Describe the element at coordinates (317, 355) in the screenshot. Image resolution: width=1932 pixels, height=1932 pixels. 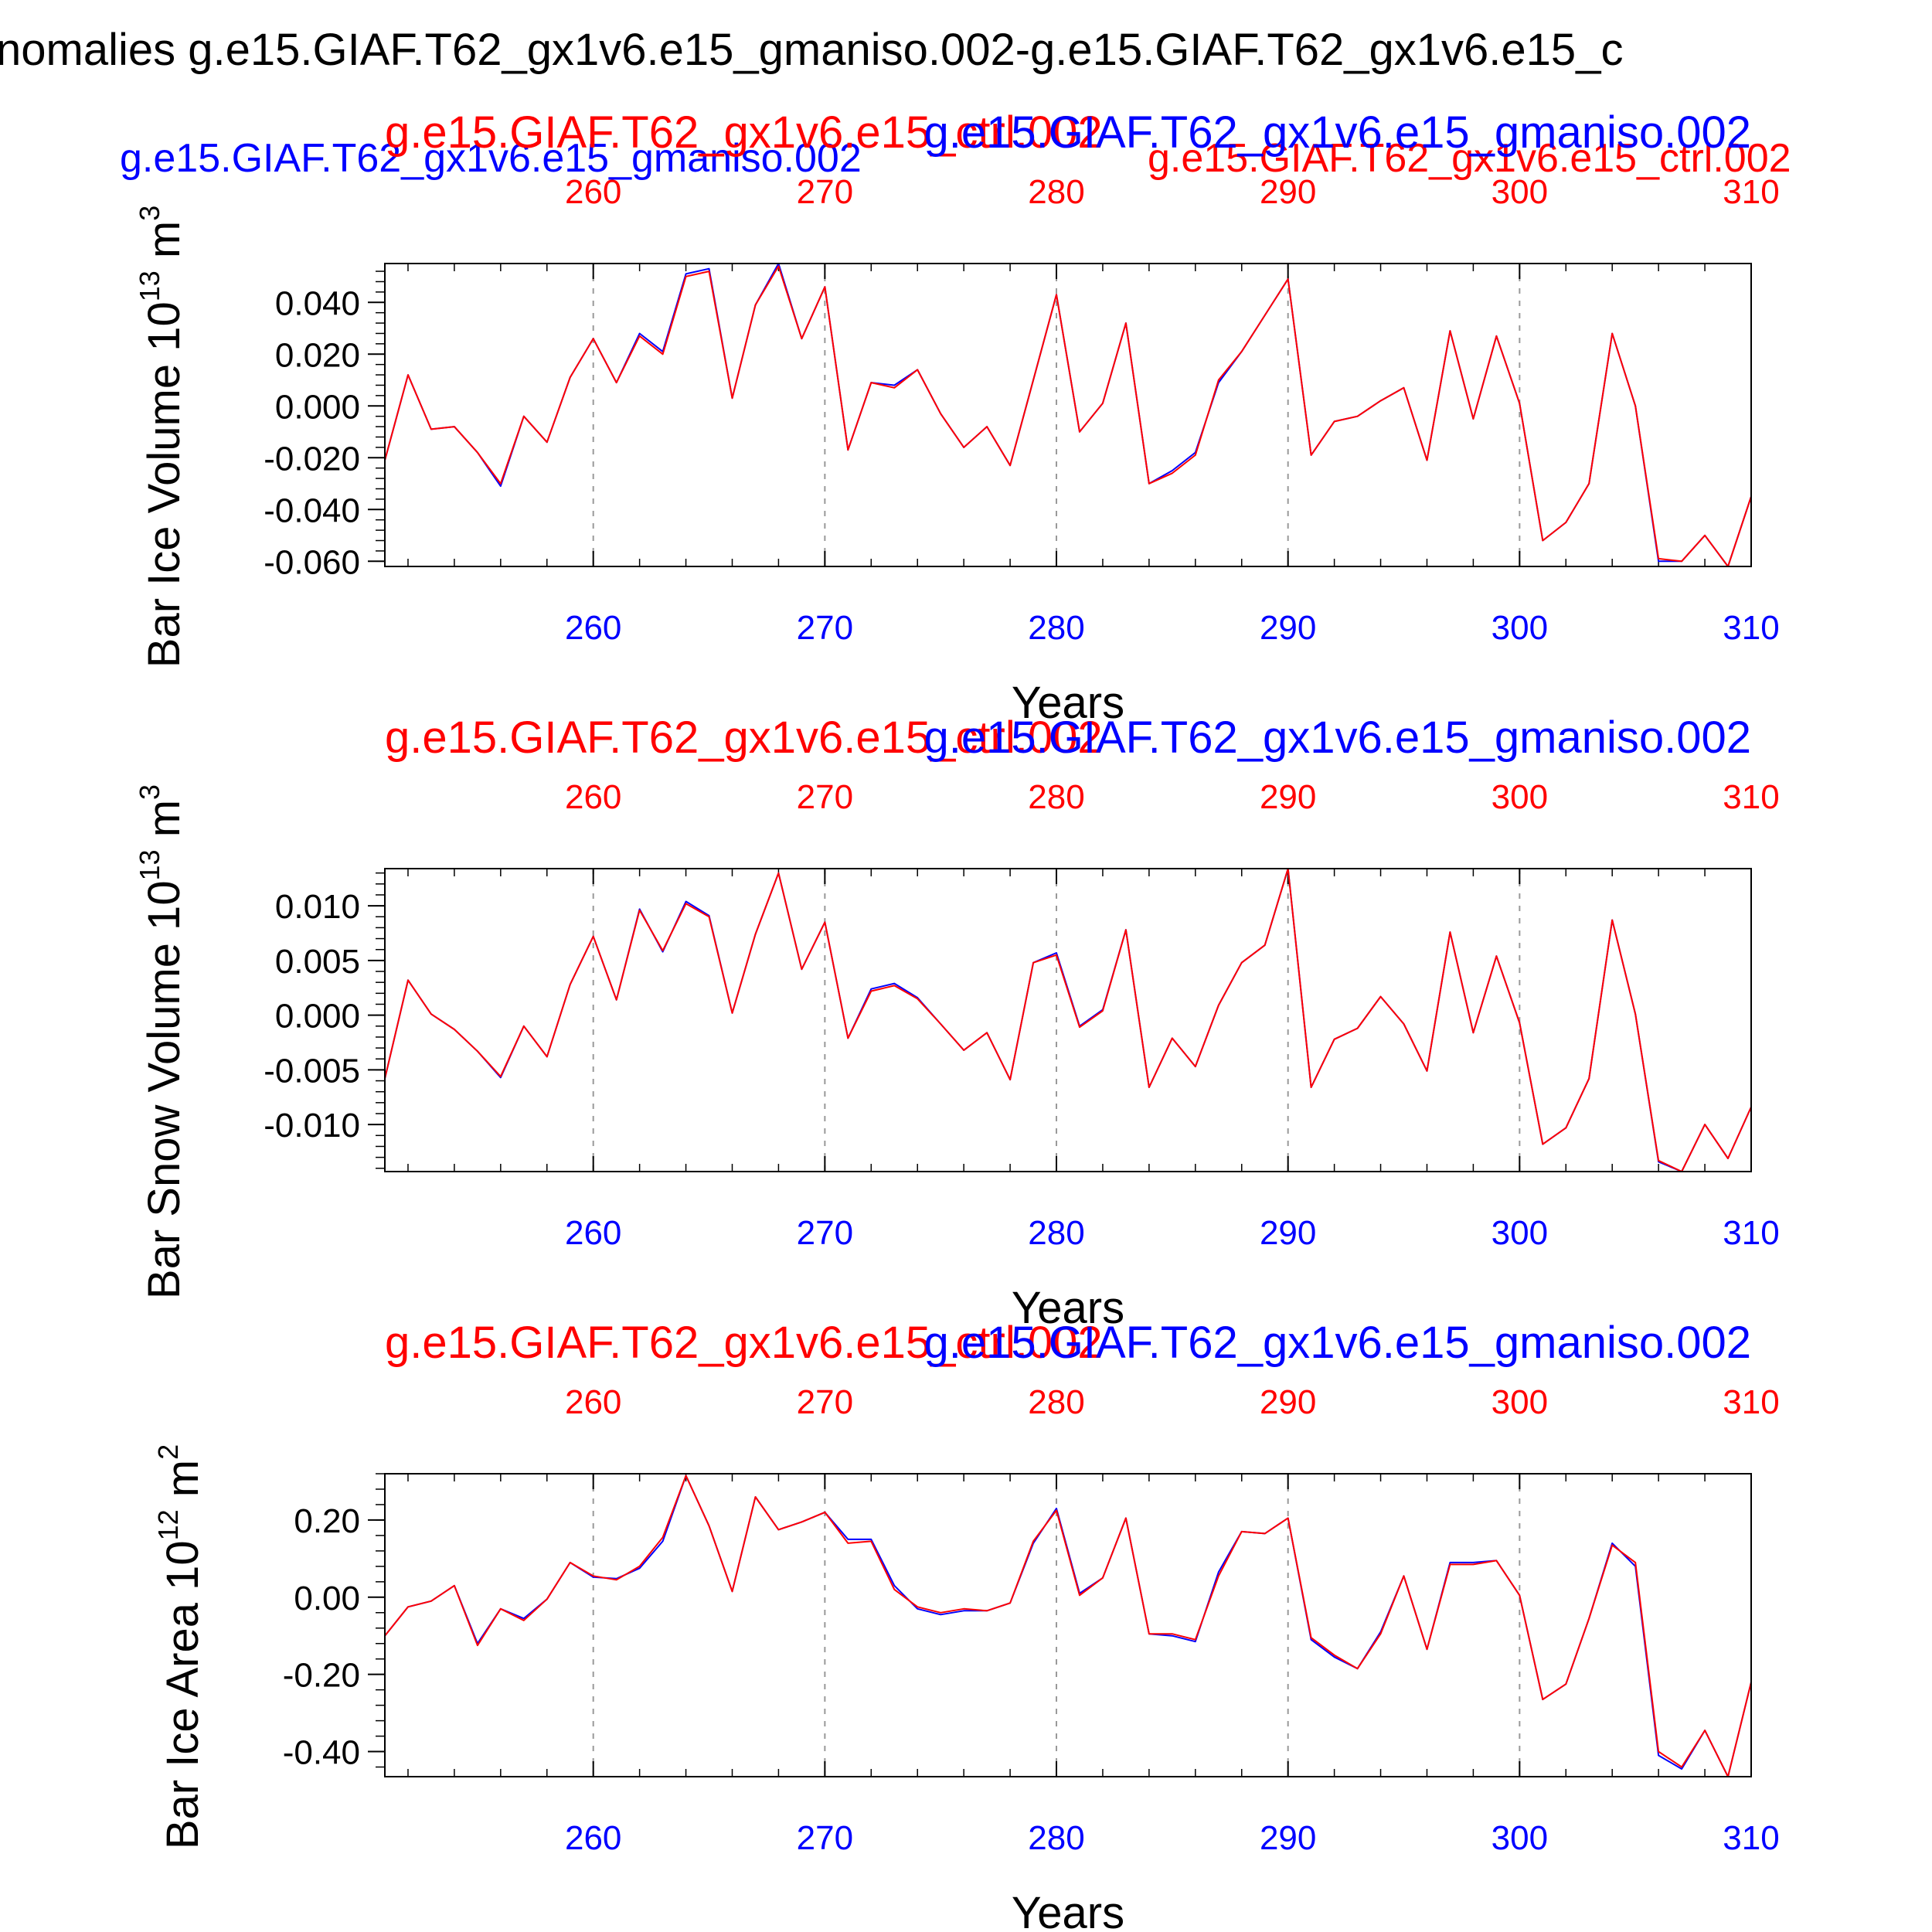
I see `y-tick-label: 0.020` at that location.